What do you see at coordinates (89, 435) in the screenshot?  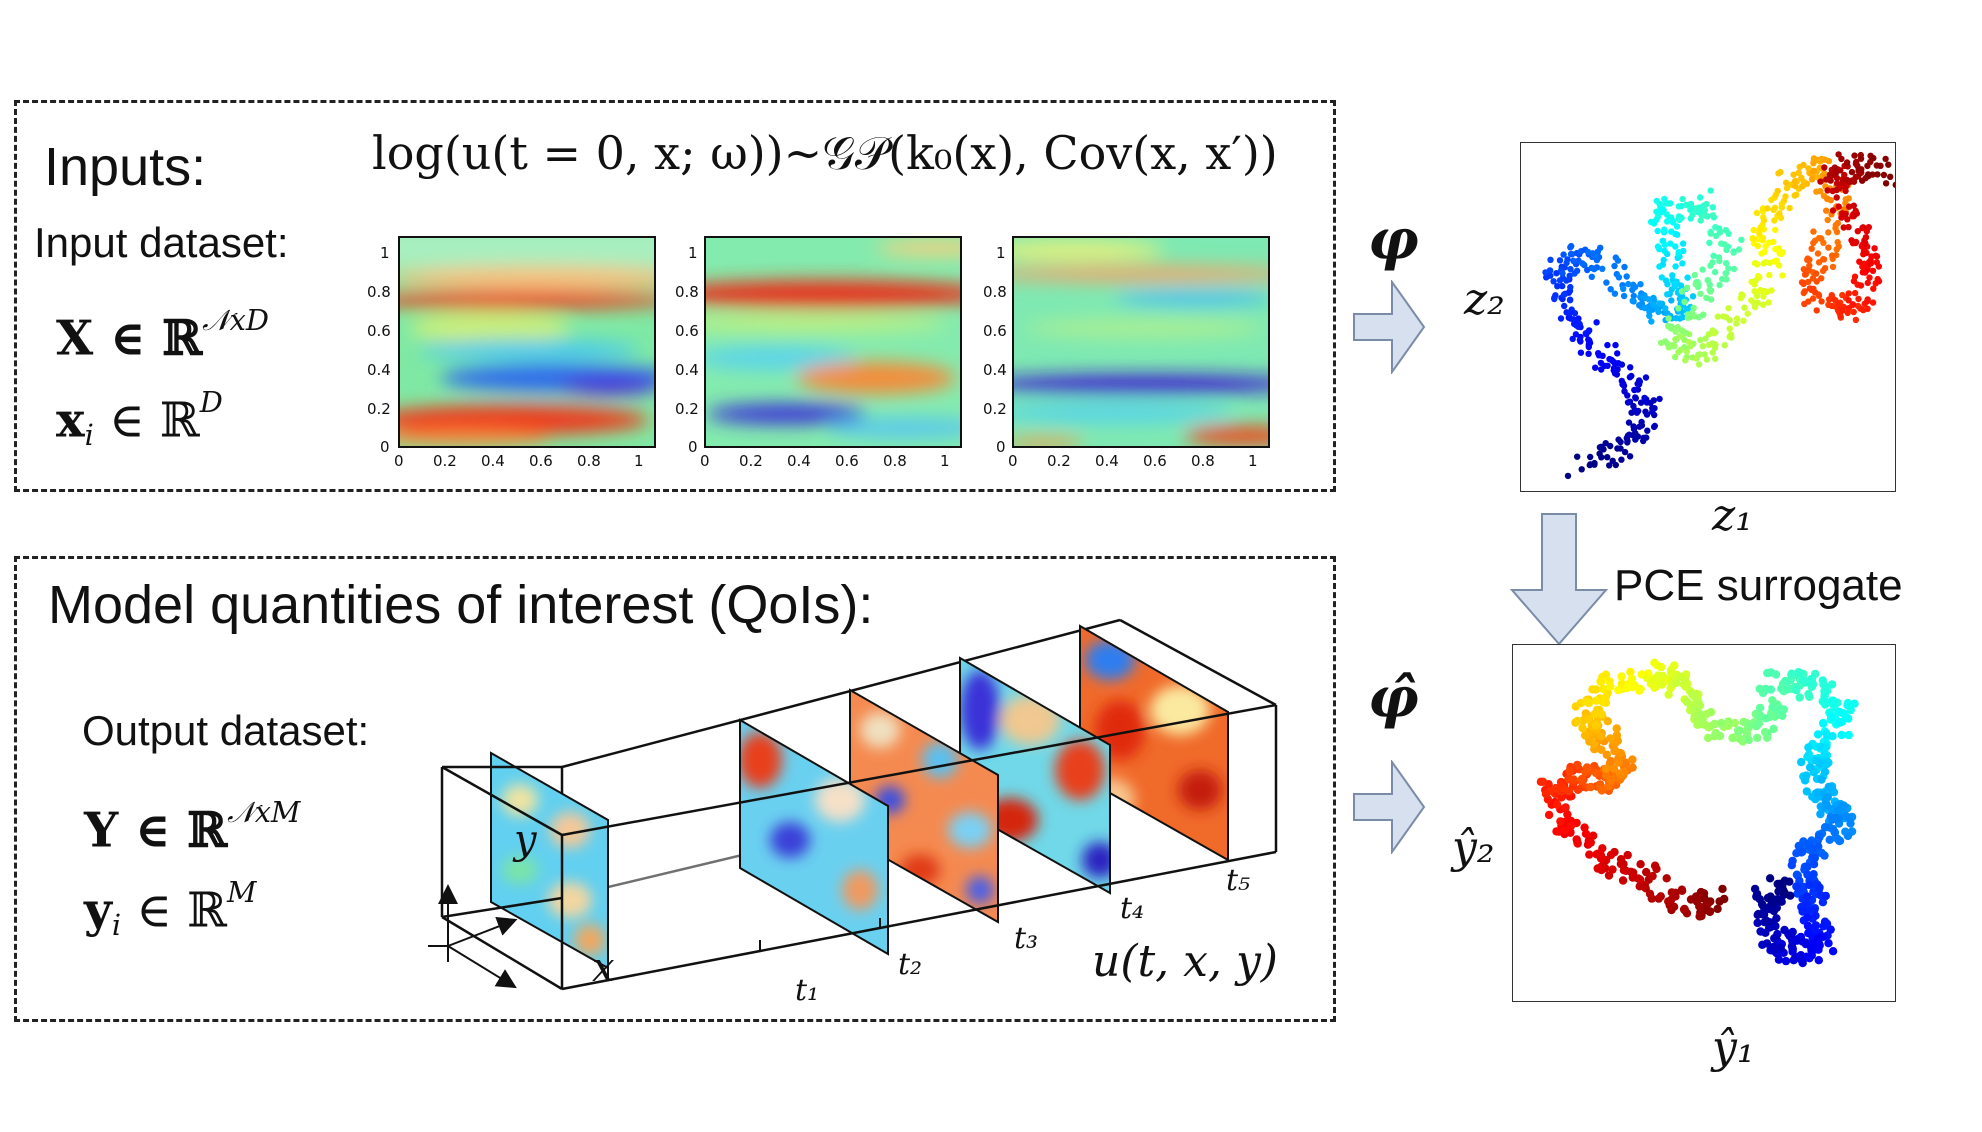 I see `input-eq-xi-sub: i` at bounding box center [89, 435].